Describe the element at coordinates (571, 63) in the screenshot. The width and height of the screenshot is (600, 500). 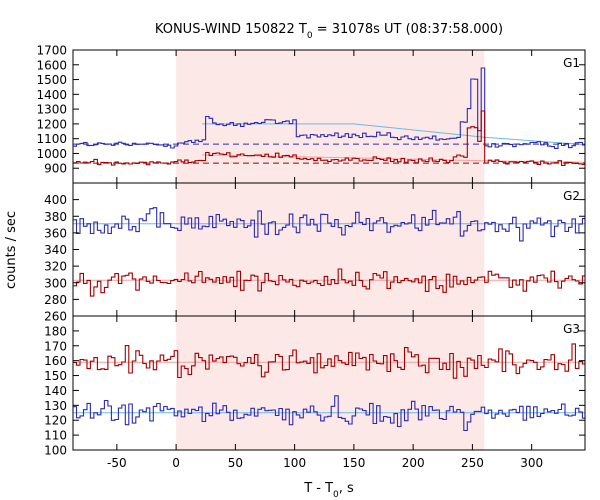
I see `panel-label: G1` at that location.